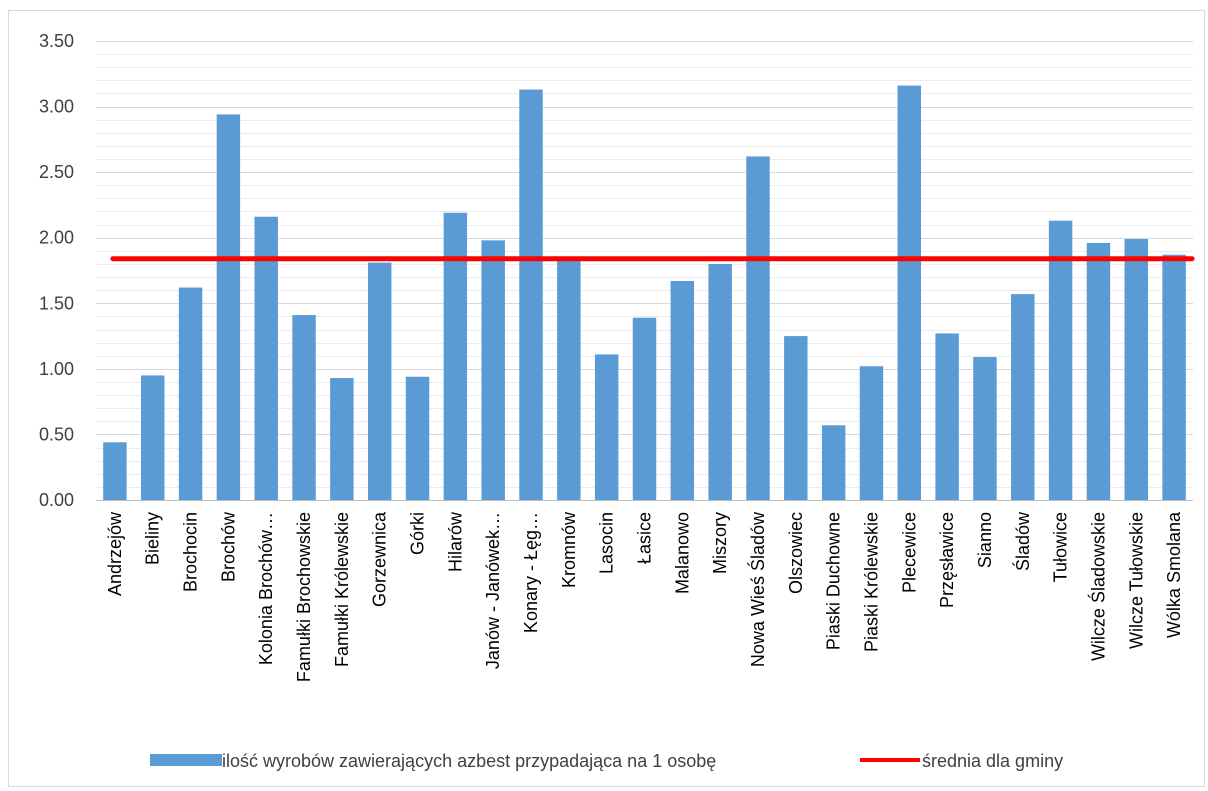  I want to click on y-tick-label: 3.50, so click(56, 41).